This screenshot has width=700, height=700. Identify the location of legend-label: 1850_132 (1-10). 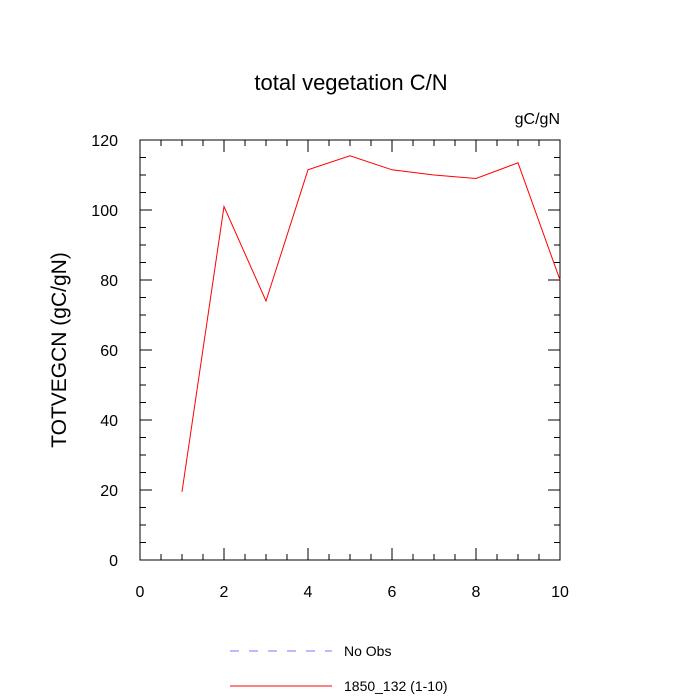
(396, 686).